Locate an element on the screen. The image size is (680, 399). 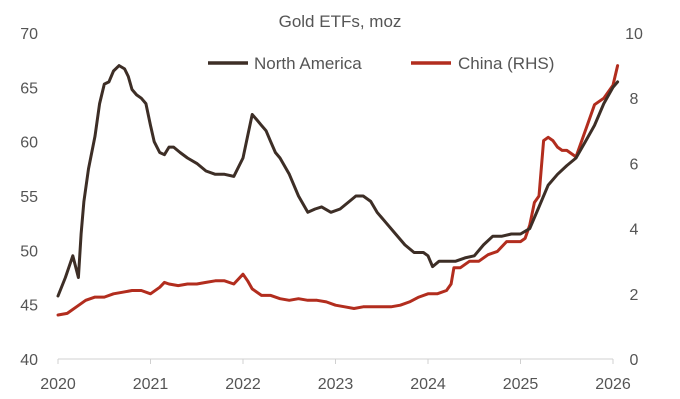
y-axis-left: 40 45 50 55 60 65 70 is located at coordinates (29, 197).